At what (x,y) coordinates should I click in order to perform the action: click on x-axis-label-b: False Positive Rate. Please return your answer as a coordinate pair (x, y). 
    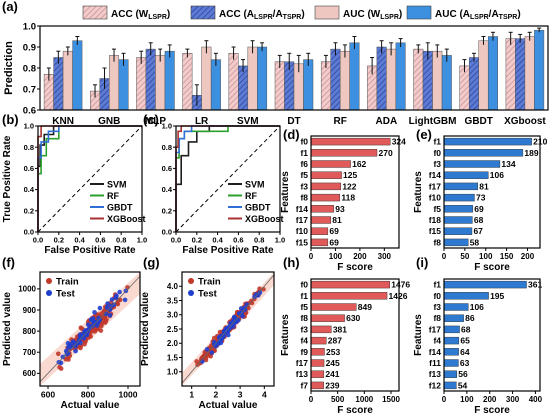
    Looking at the image, I should click on (90, 250).